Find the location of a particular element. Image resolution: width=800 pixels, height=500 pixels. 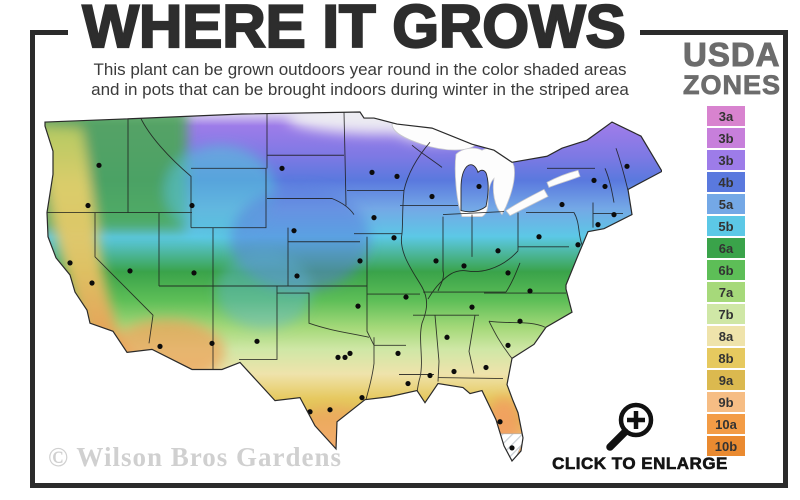

zone-chip-label: 9b is located at coordinates (726, 402).